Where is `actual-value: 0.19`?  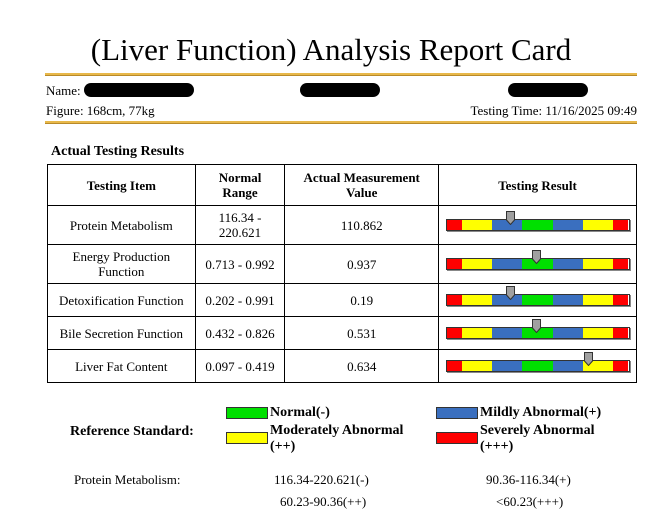
actual-value: 0.19 is located at coordinates (362, 300).